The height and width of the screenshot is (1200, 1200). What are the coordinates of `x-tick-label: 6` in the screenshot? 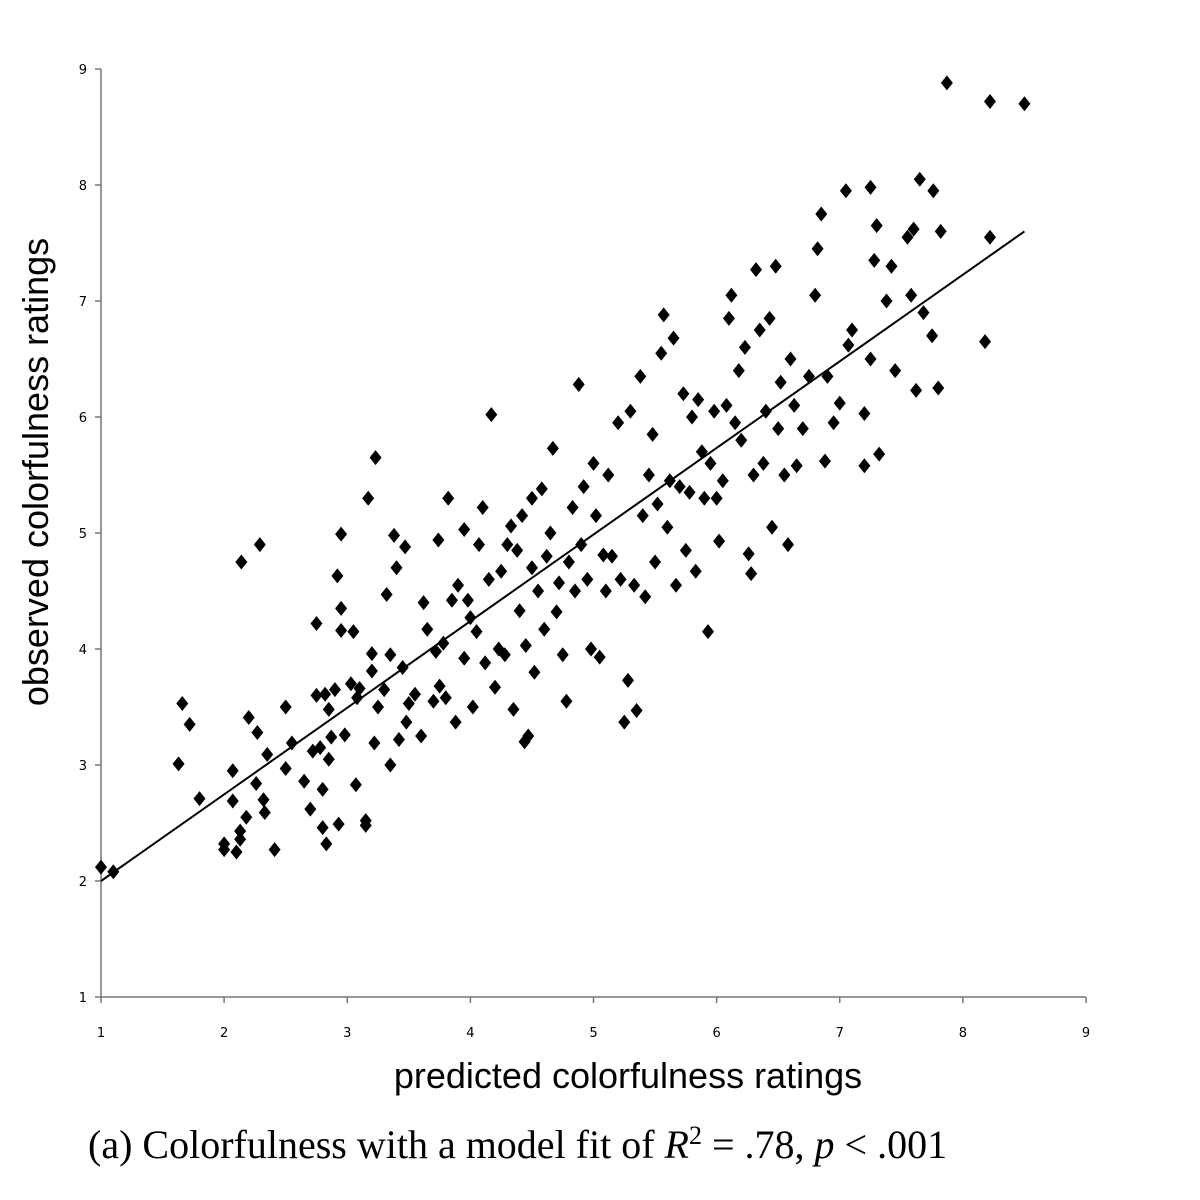 It's located at (716, 1033).